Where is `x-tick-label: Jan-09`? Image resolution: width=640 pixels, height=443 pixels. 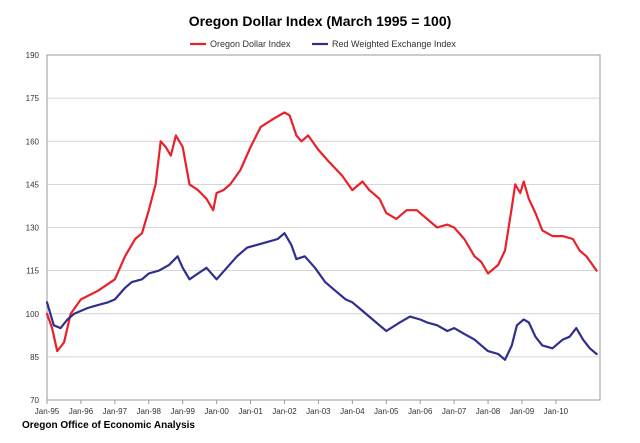
x-tick-label: Jan-09 is located at coordinates (522, 411).